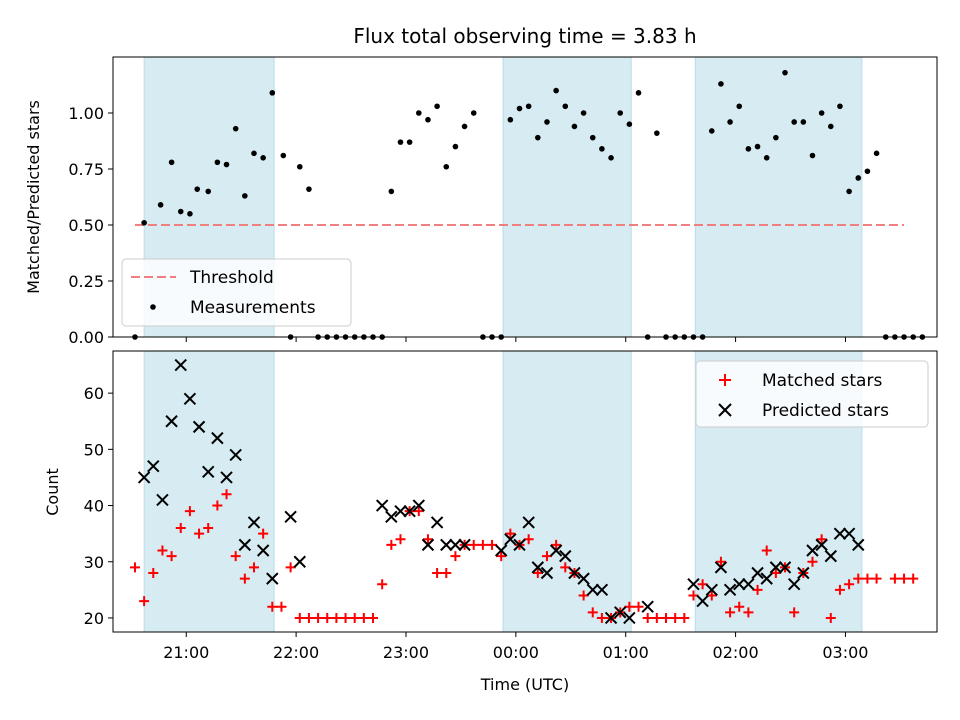 Image resolution: width=960 pixels, height=720 pixels. I want to click on top-y-axis: 0.00 0.25 0.50 0.75 1.00, so click(90, 225).